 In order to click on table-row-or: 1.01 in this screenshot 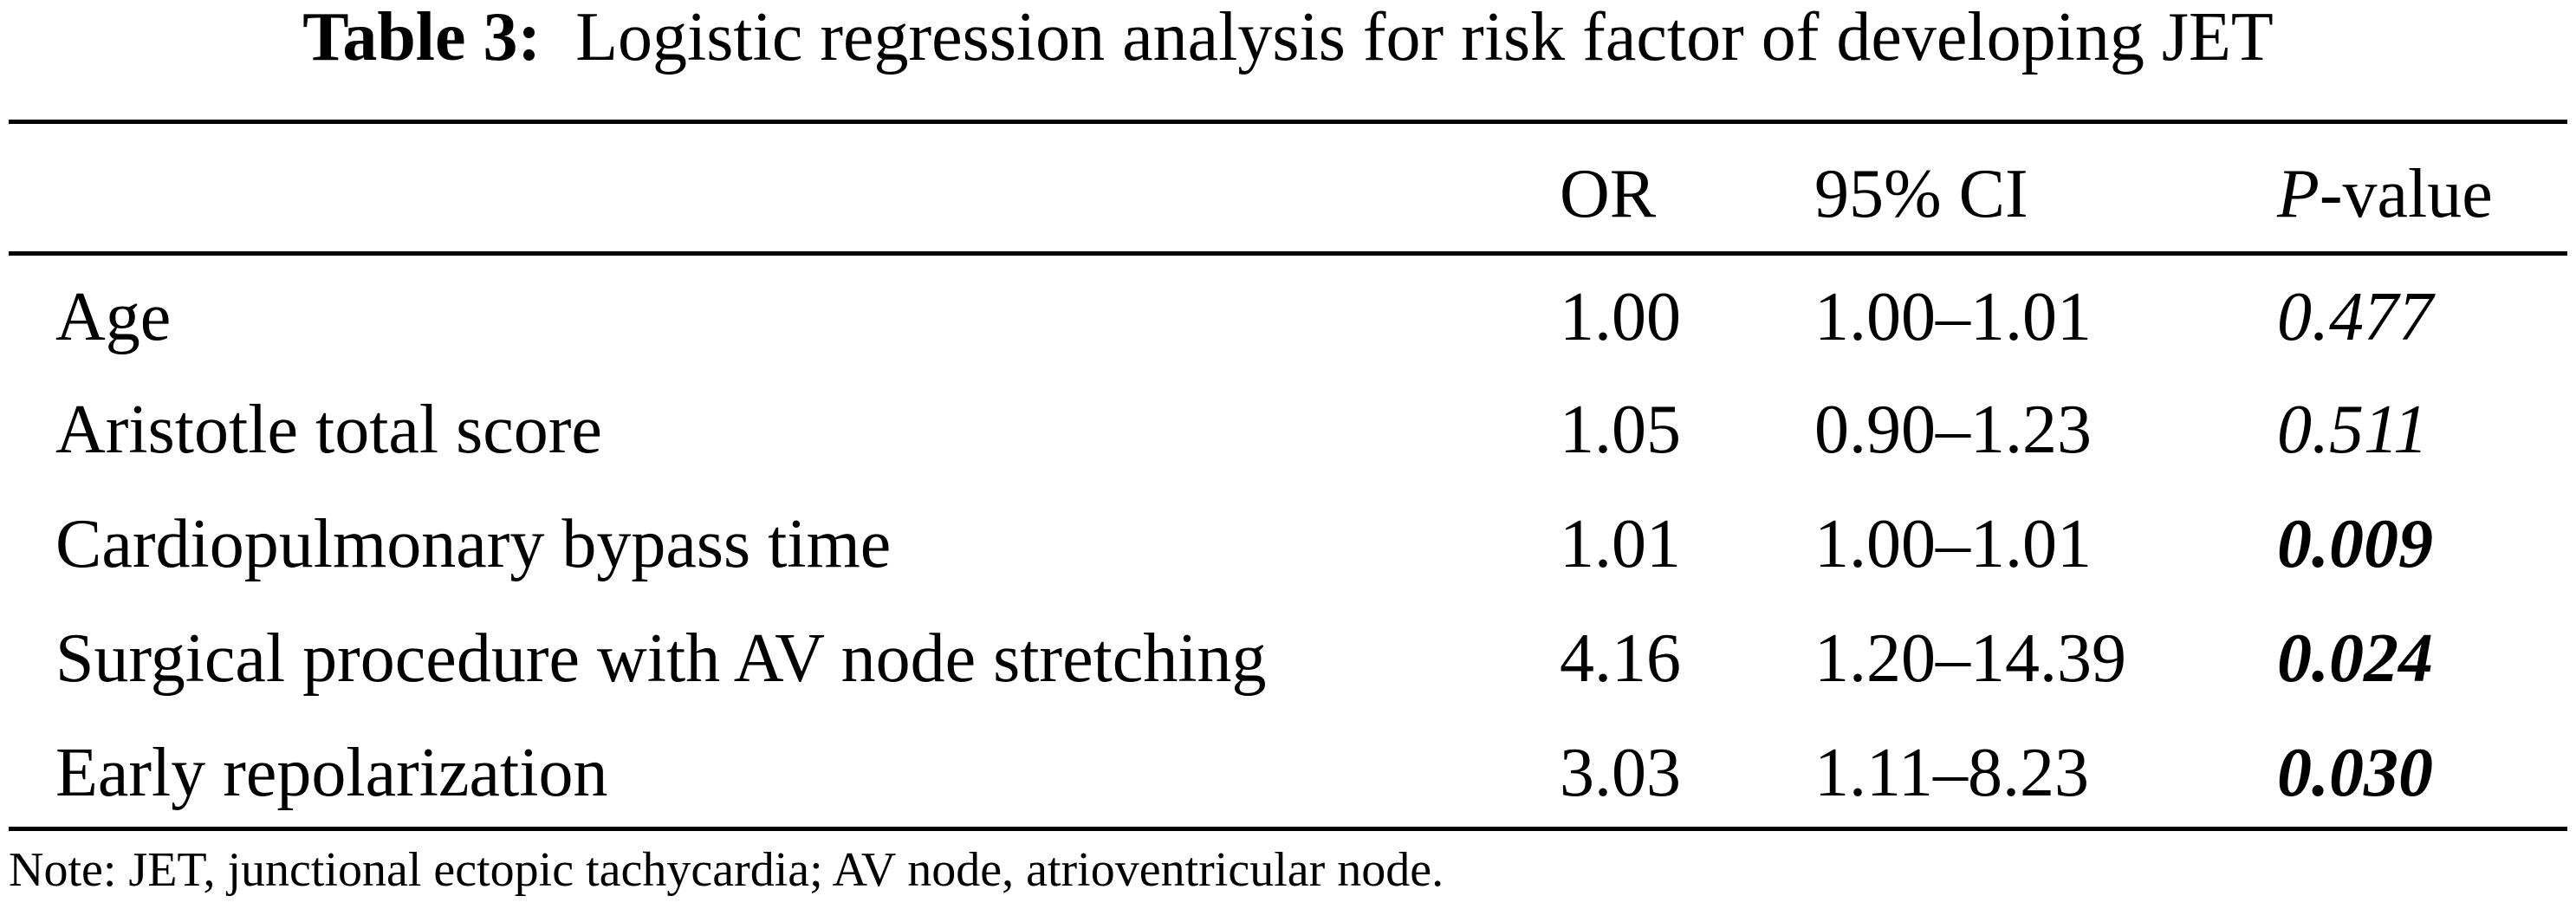, I will do `click(1621, 544)`.